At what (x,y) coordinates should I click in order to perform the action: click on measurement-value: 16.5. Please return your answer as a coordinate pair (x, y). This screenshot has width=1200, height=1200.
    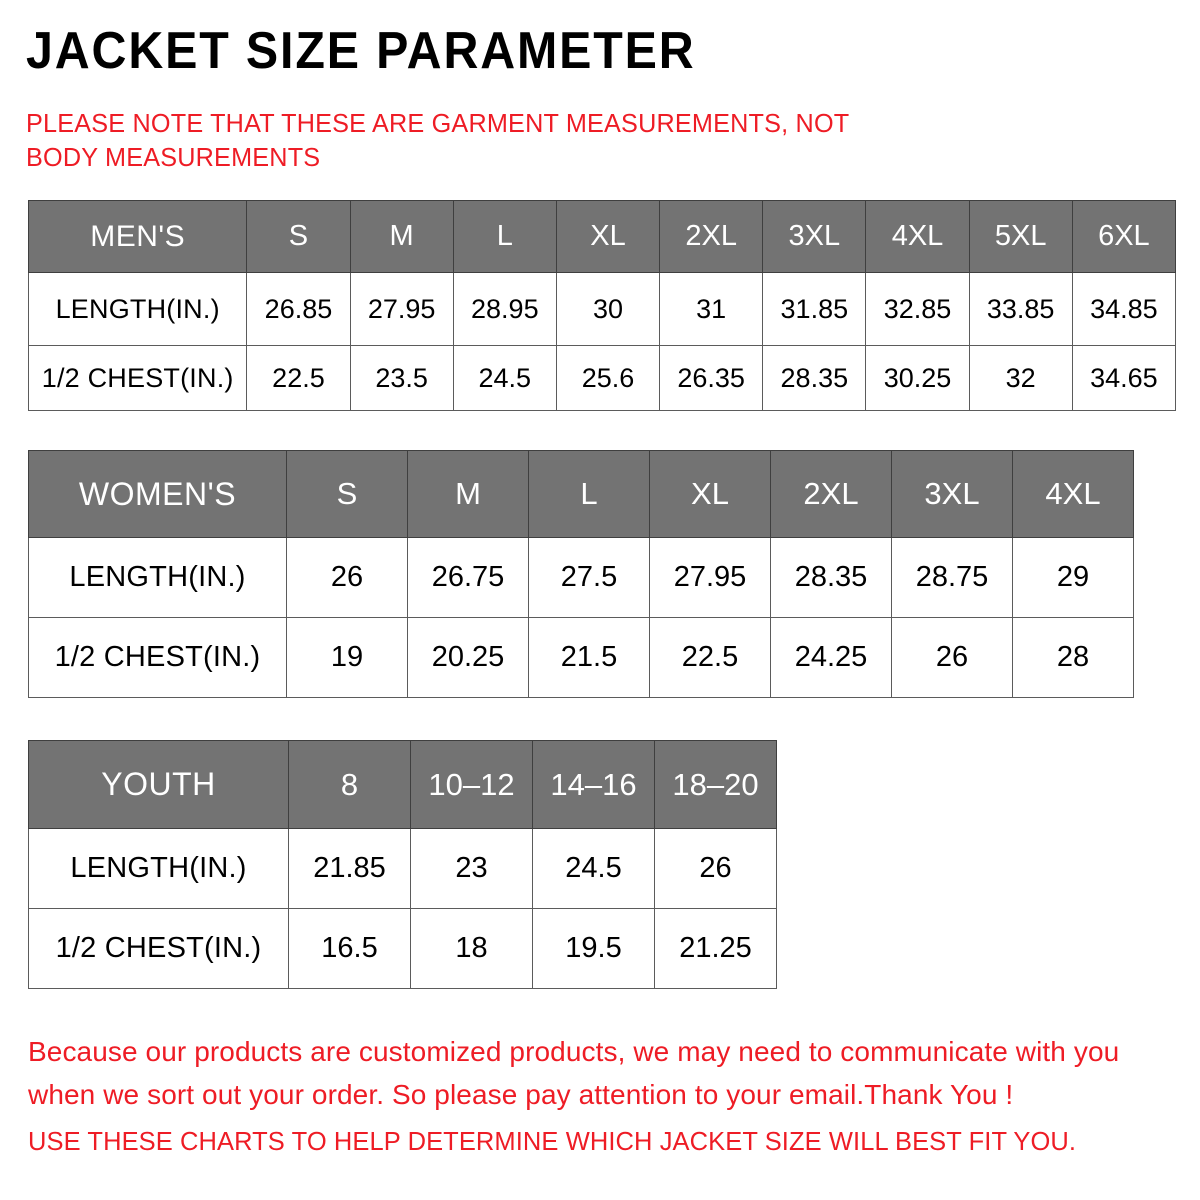
    Looking at the image, I should click on (349, 948).